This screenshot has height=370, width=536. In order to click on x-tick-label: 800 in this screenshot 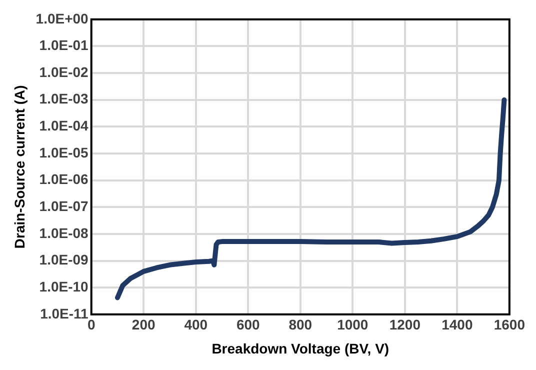, I will do `click(300, 324)`.